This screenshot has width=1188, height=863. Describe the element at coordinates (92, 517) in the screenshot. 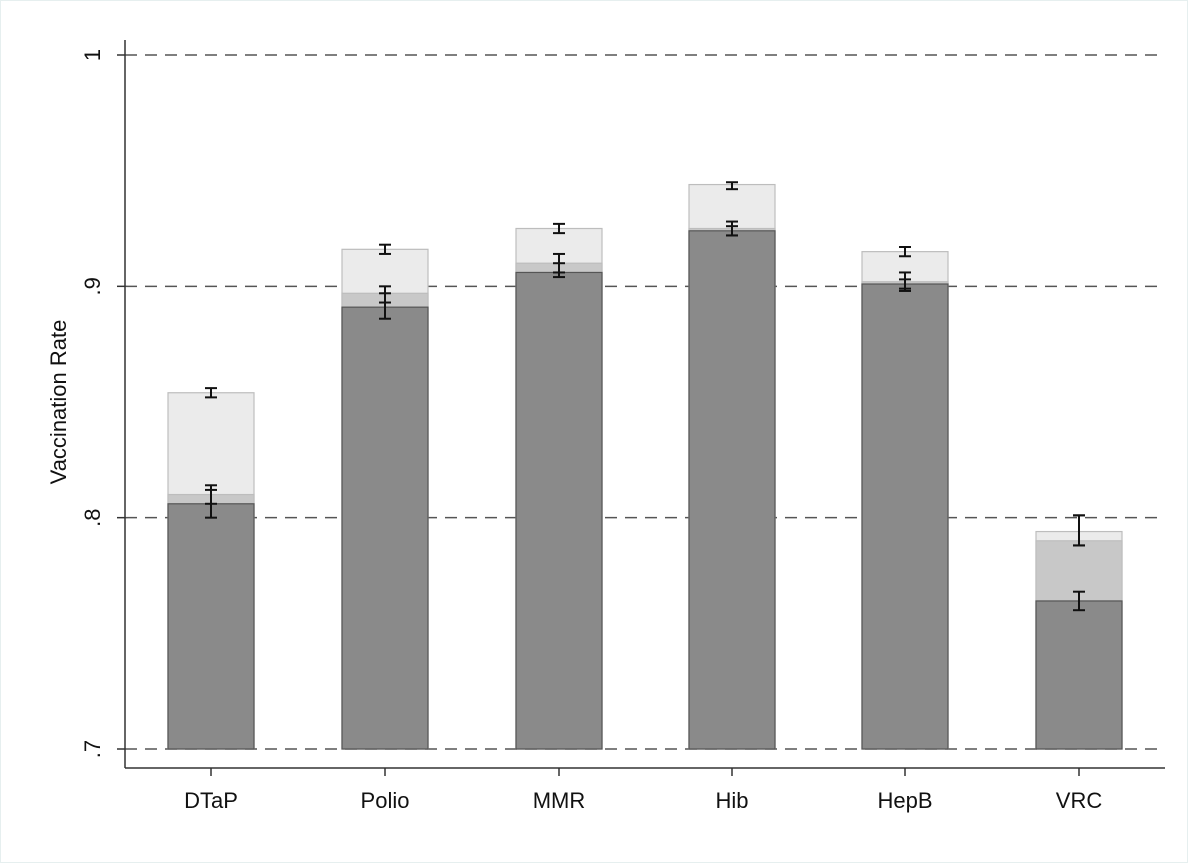

I see `y-tick-label: .8` at that location.